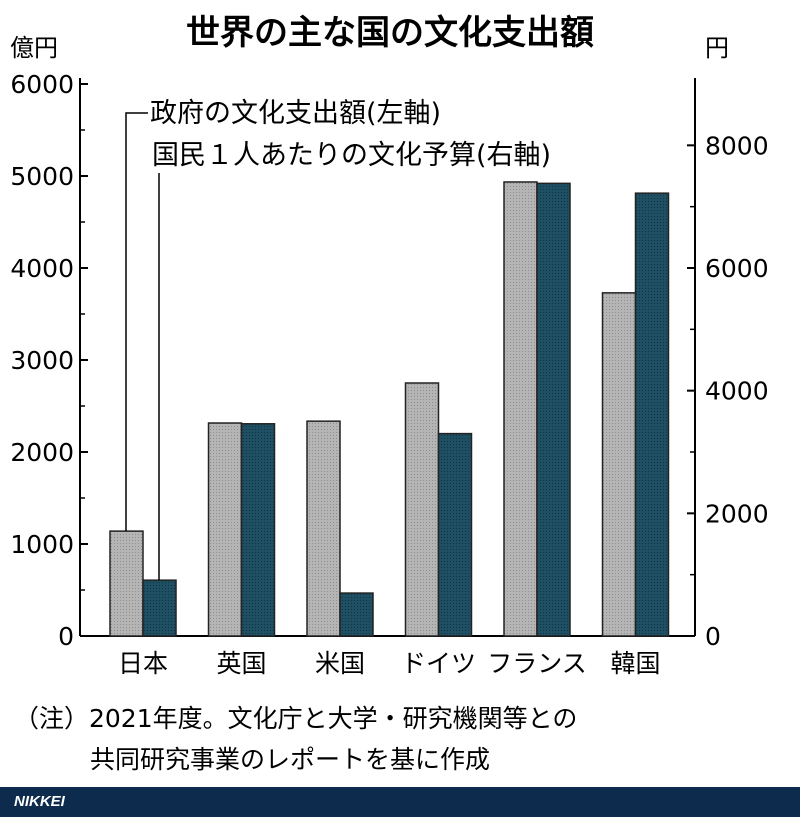 The height and width of the screenshot is (817, 800). Describe the element at coordinates (295, 113) in the screenshot. I see `legend-left-series: 政府の文化支出額(左軸)` at that location.